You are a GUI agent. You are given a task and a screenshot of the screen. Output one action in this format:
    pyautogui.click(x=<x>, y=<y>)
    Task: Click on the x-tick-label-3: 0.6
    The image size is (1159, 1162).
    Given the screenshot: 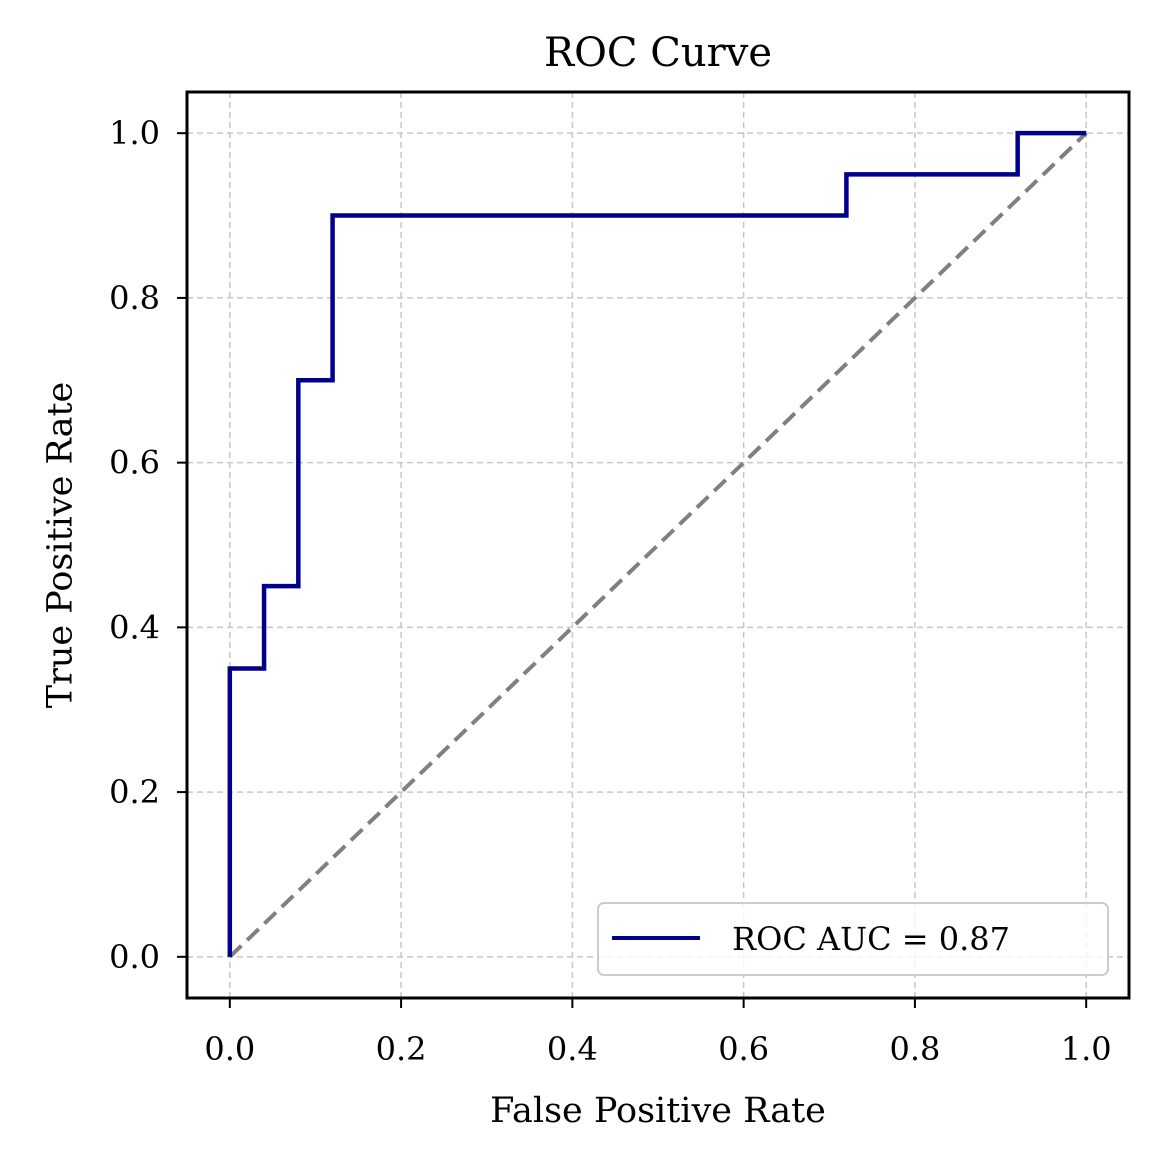 What is the action you would take?
    pyautogui.click(x=743, y=1049)
    